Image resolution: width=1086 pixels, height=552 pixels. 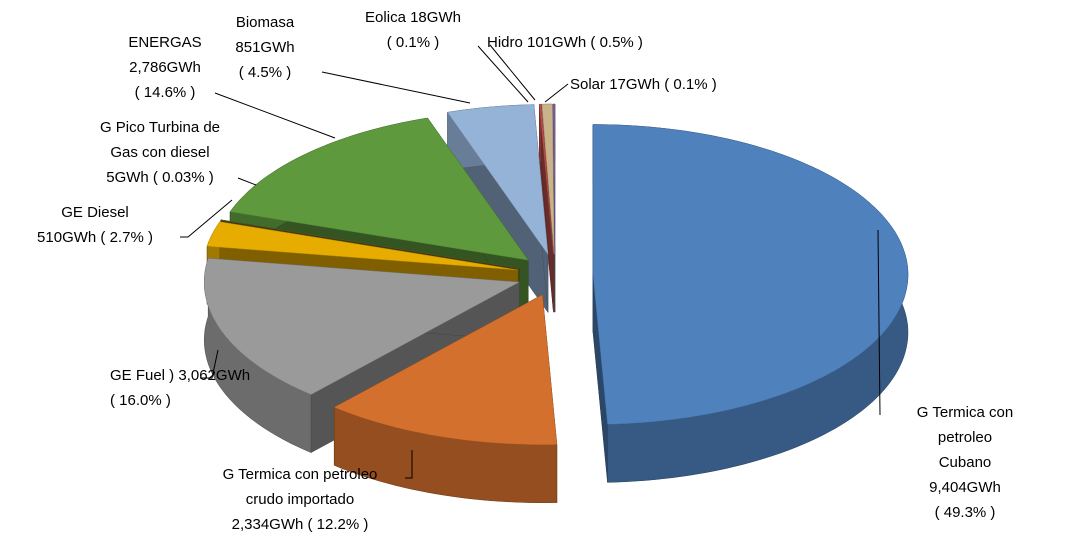 What do you see at coordinates (338, 524) in the screenshot?
I see `percent-label: ( 12.2% )` at bounding box center [338, 524].